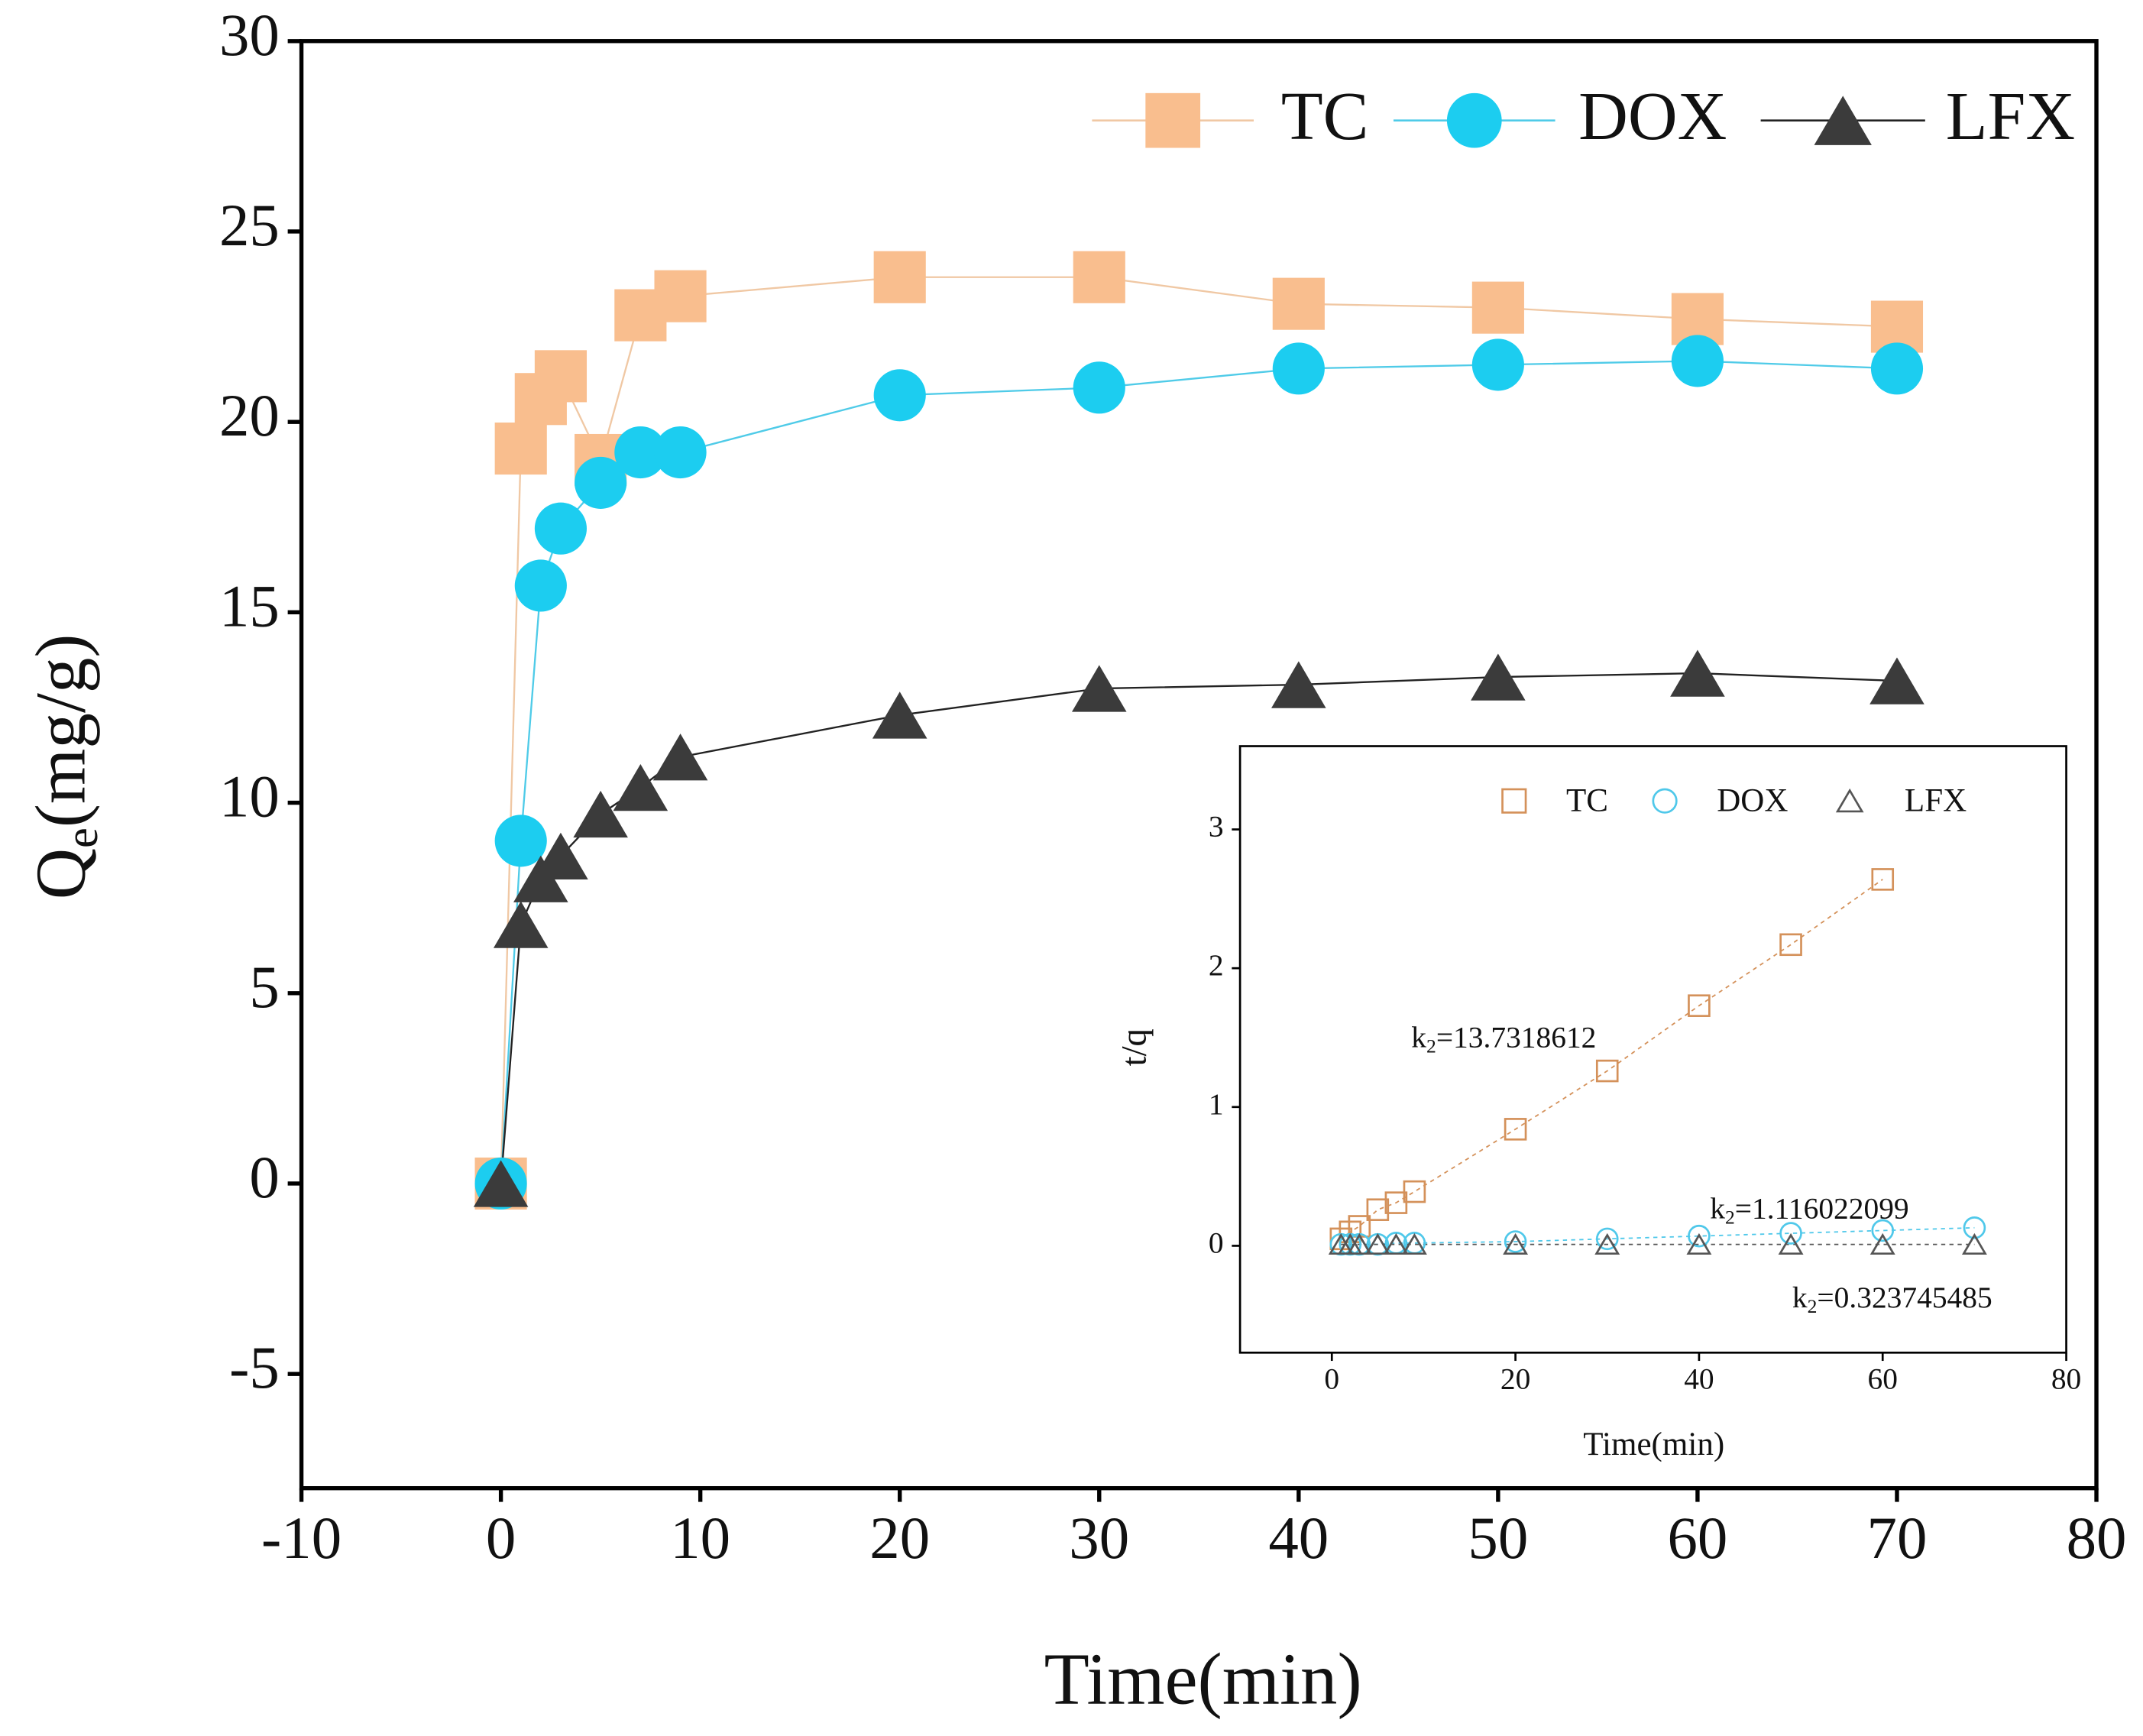 This screenshot has width=2143, height=1736. Describe the element at coordinates (1517, 1037) in the screenshot. I see `annotation-rest: =13.7318612` at that location.